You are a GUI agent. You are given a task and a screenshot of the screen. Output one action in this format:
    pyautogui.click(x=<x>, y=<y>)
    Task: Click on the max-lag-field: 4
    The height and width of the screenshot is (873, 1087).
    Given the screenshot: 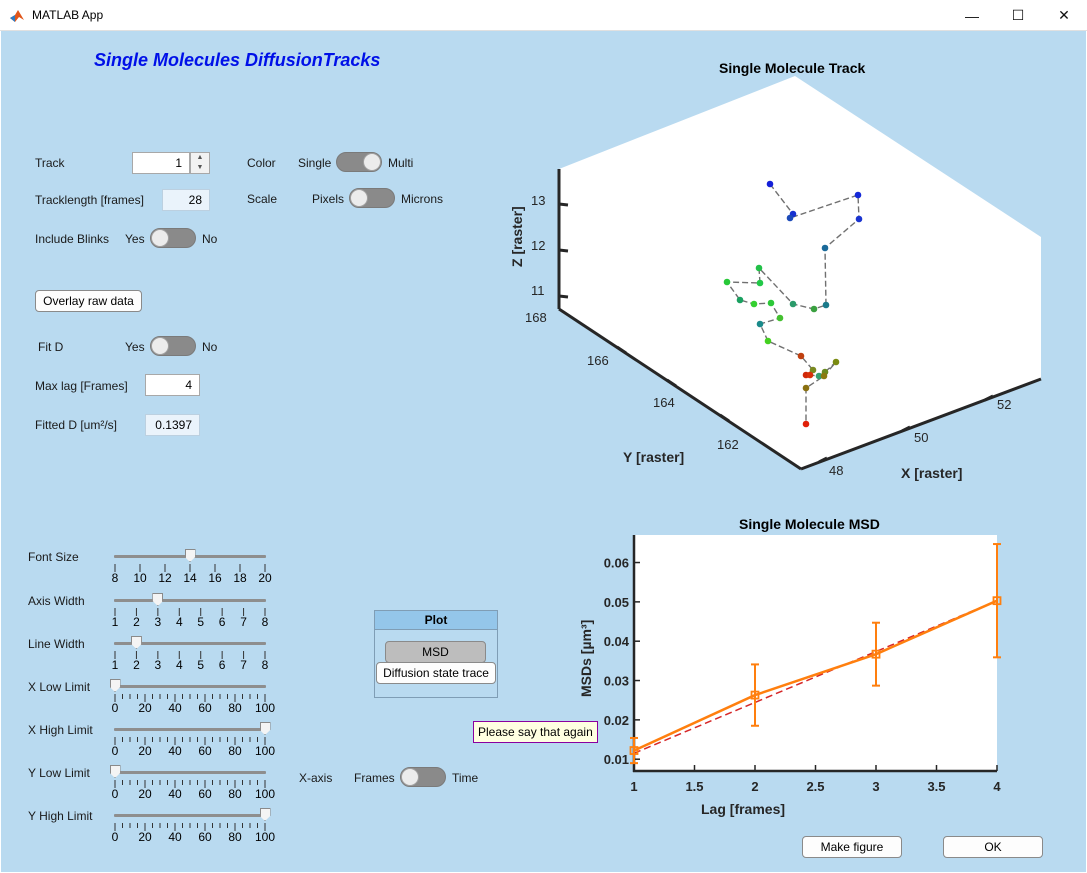 What is the action you would take?
    pyautogui.click(x=172, y=385)
    